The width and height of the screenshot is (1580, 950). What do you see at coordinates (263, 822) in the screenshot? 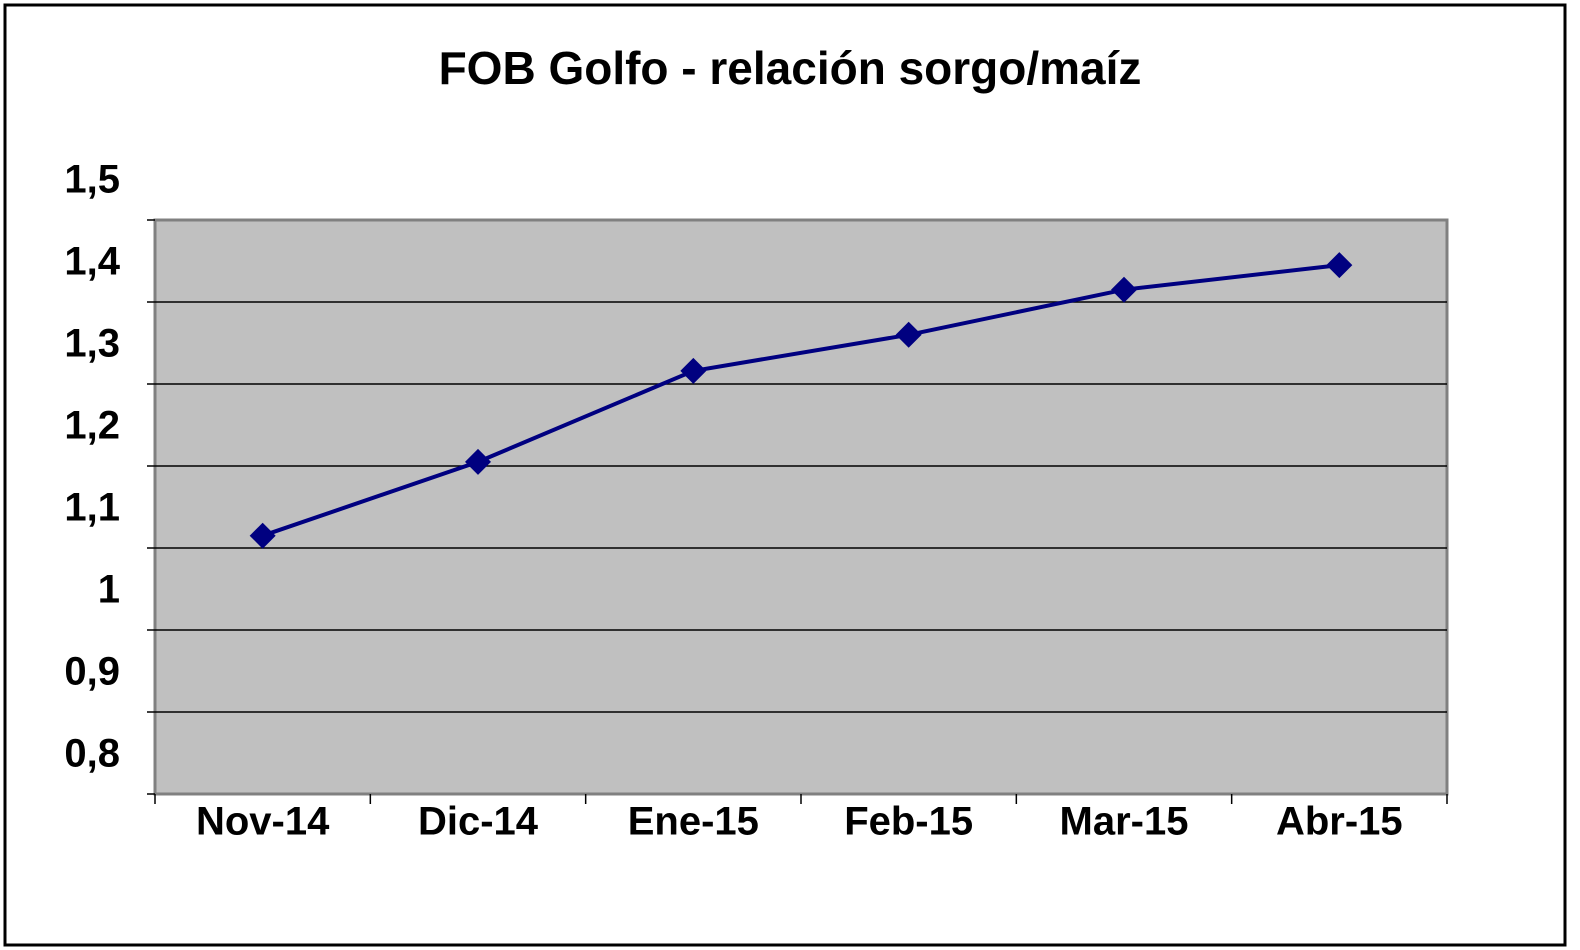
I see `x-tick-label: Nov-14` at bounding box center [263, 822].